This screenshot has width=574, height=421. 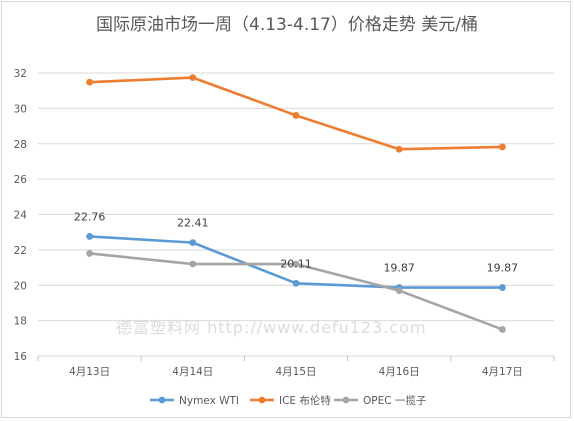 I want to click on y-tick-label: 22, so click(x=20, y=251).